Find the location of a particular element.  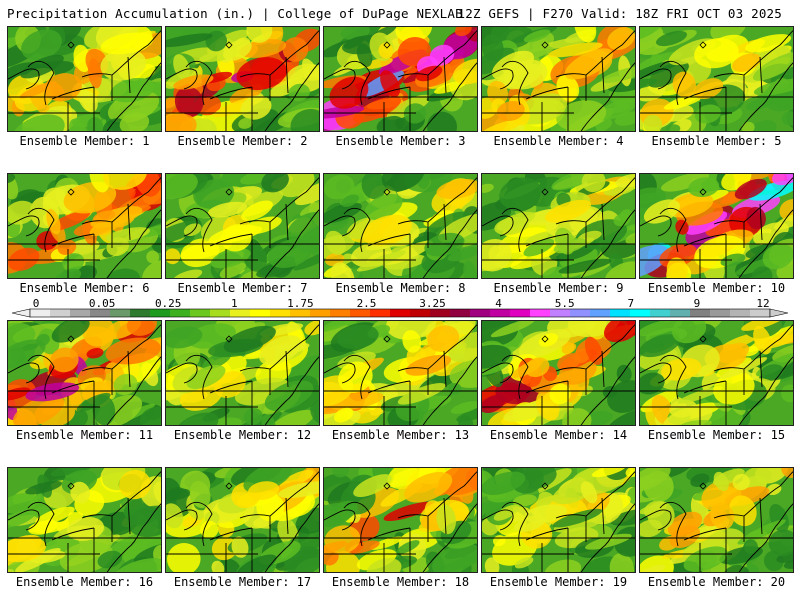

colorbar-tick-label: 12 is located at coordinates (763, 303).